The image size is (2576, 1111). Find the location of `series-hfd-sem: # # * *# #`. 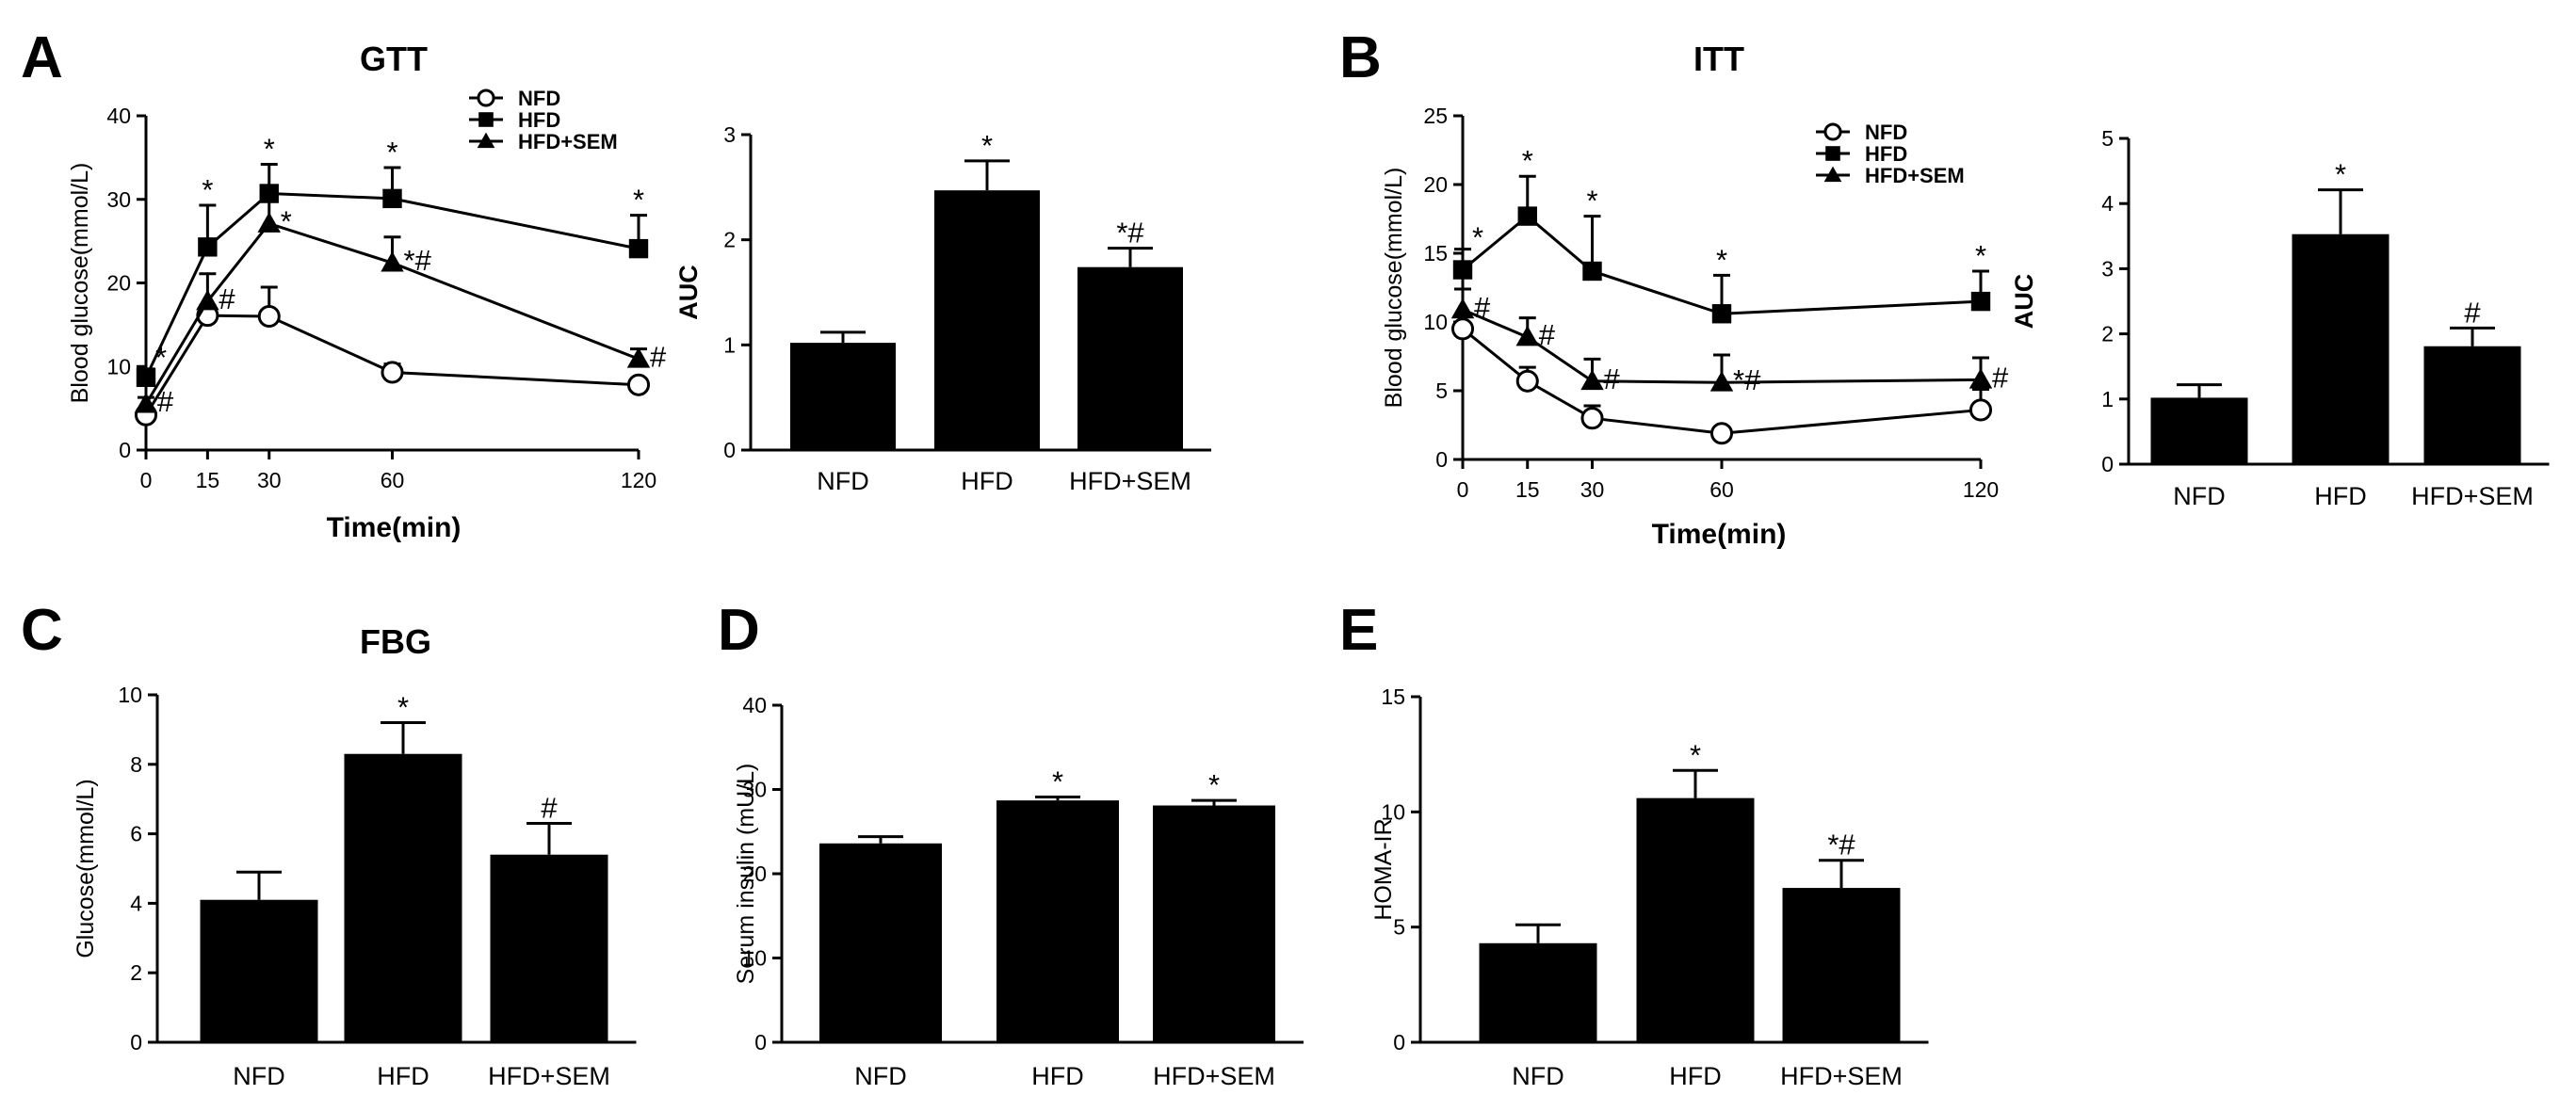

series-hfd-sem: # # * *# # is located at coordinates (400, 307).